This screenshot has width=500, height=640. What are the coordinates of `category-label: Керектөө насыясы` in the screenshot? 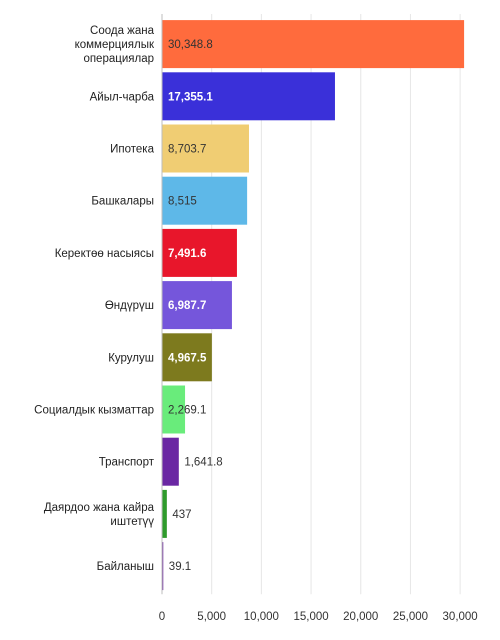 It's located at (104, 254).